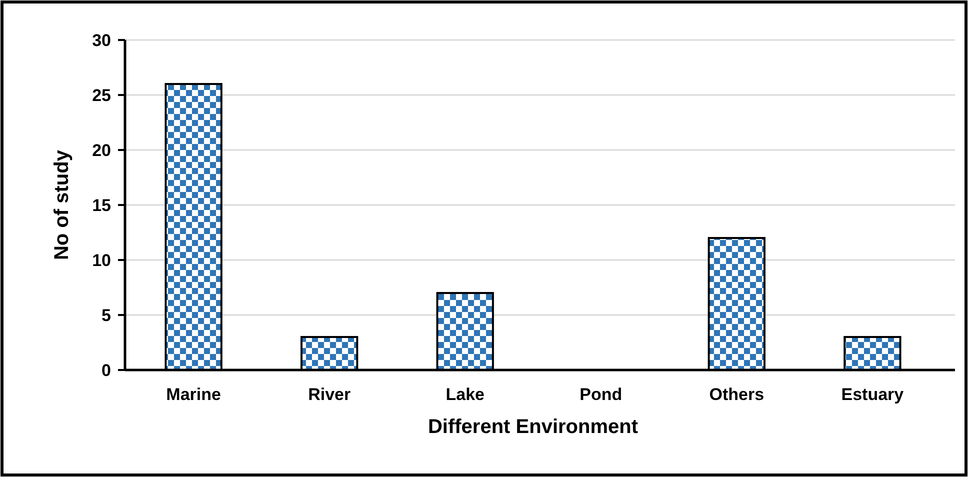  I want to click on x-tick-label: Lake, so click(465, 394).